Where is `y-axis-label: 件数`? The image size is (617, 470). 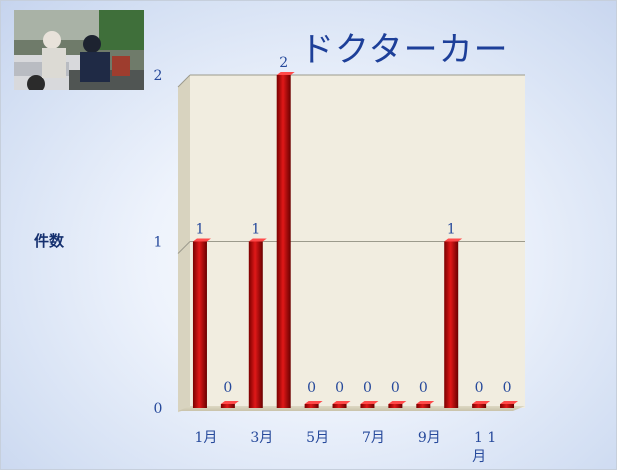
y-axis-label: 件数 is located at coordinates (49, 241).